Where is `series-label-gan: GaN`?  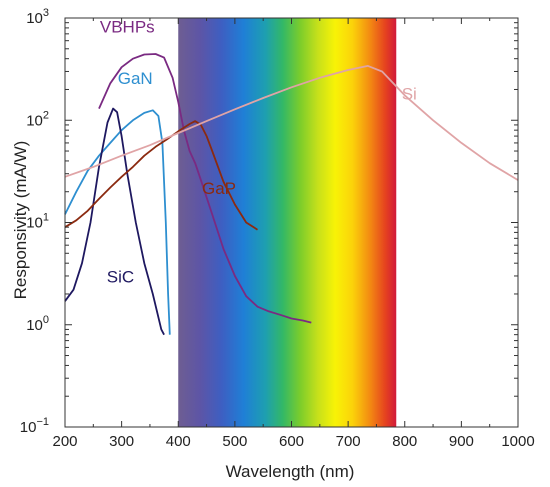 series-label-gan: GaN is located at coordinates (135, 78).